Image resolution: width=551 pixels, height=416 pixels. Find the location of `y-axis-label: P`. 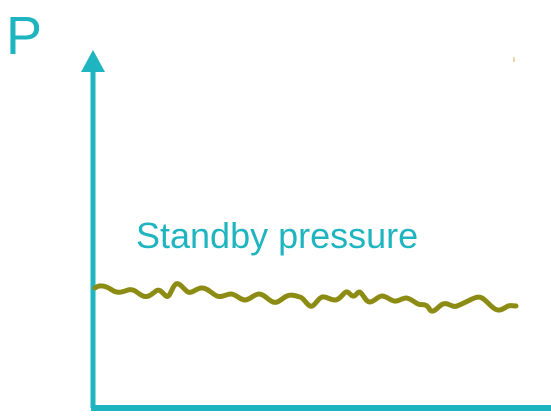

y-axis-label: P is located at coordinates (24, 36).